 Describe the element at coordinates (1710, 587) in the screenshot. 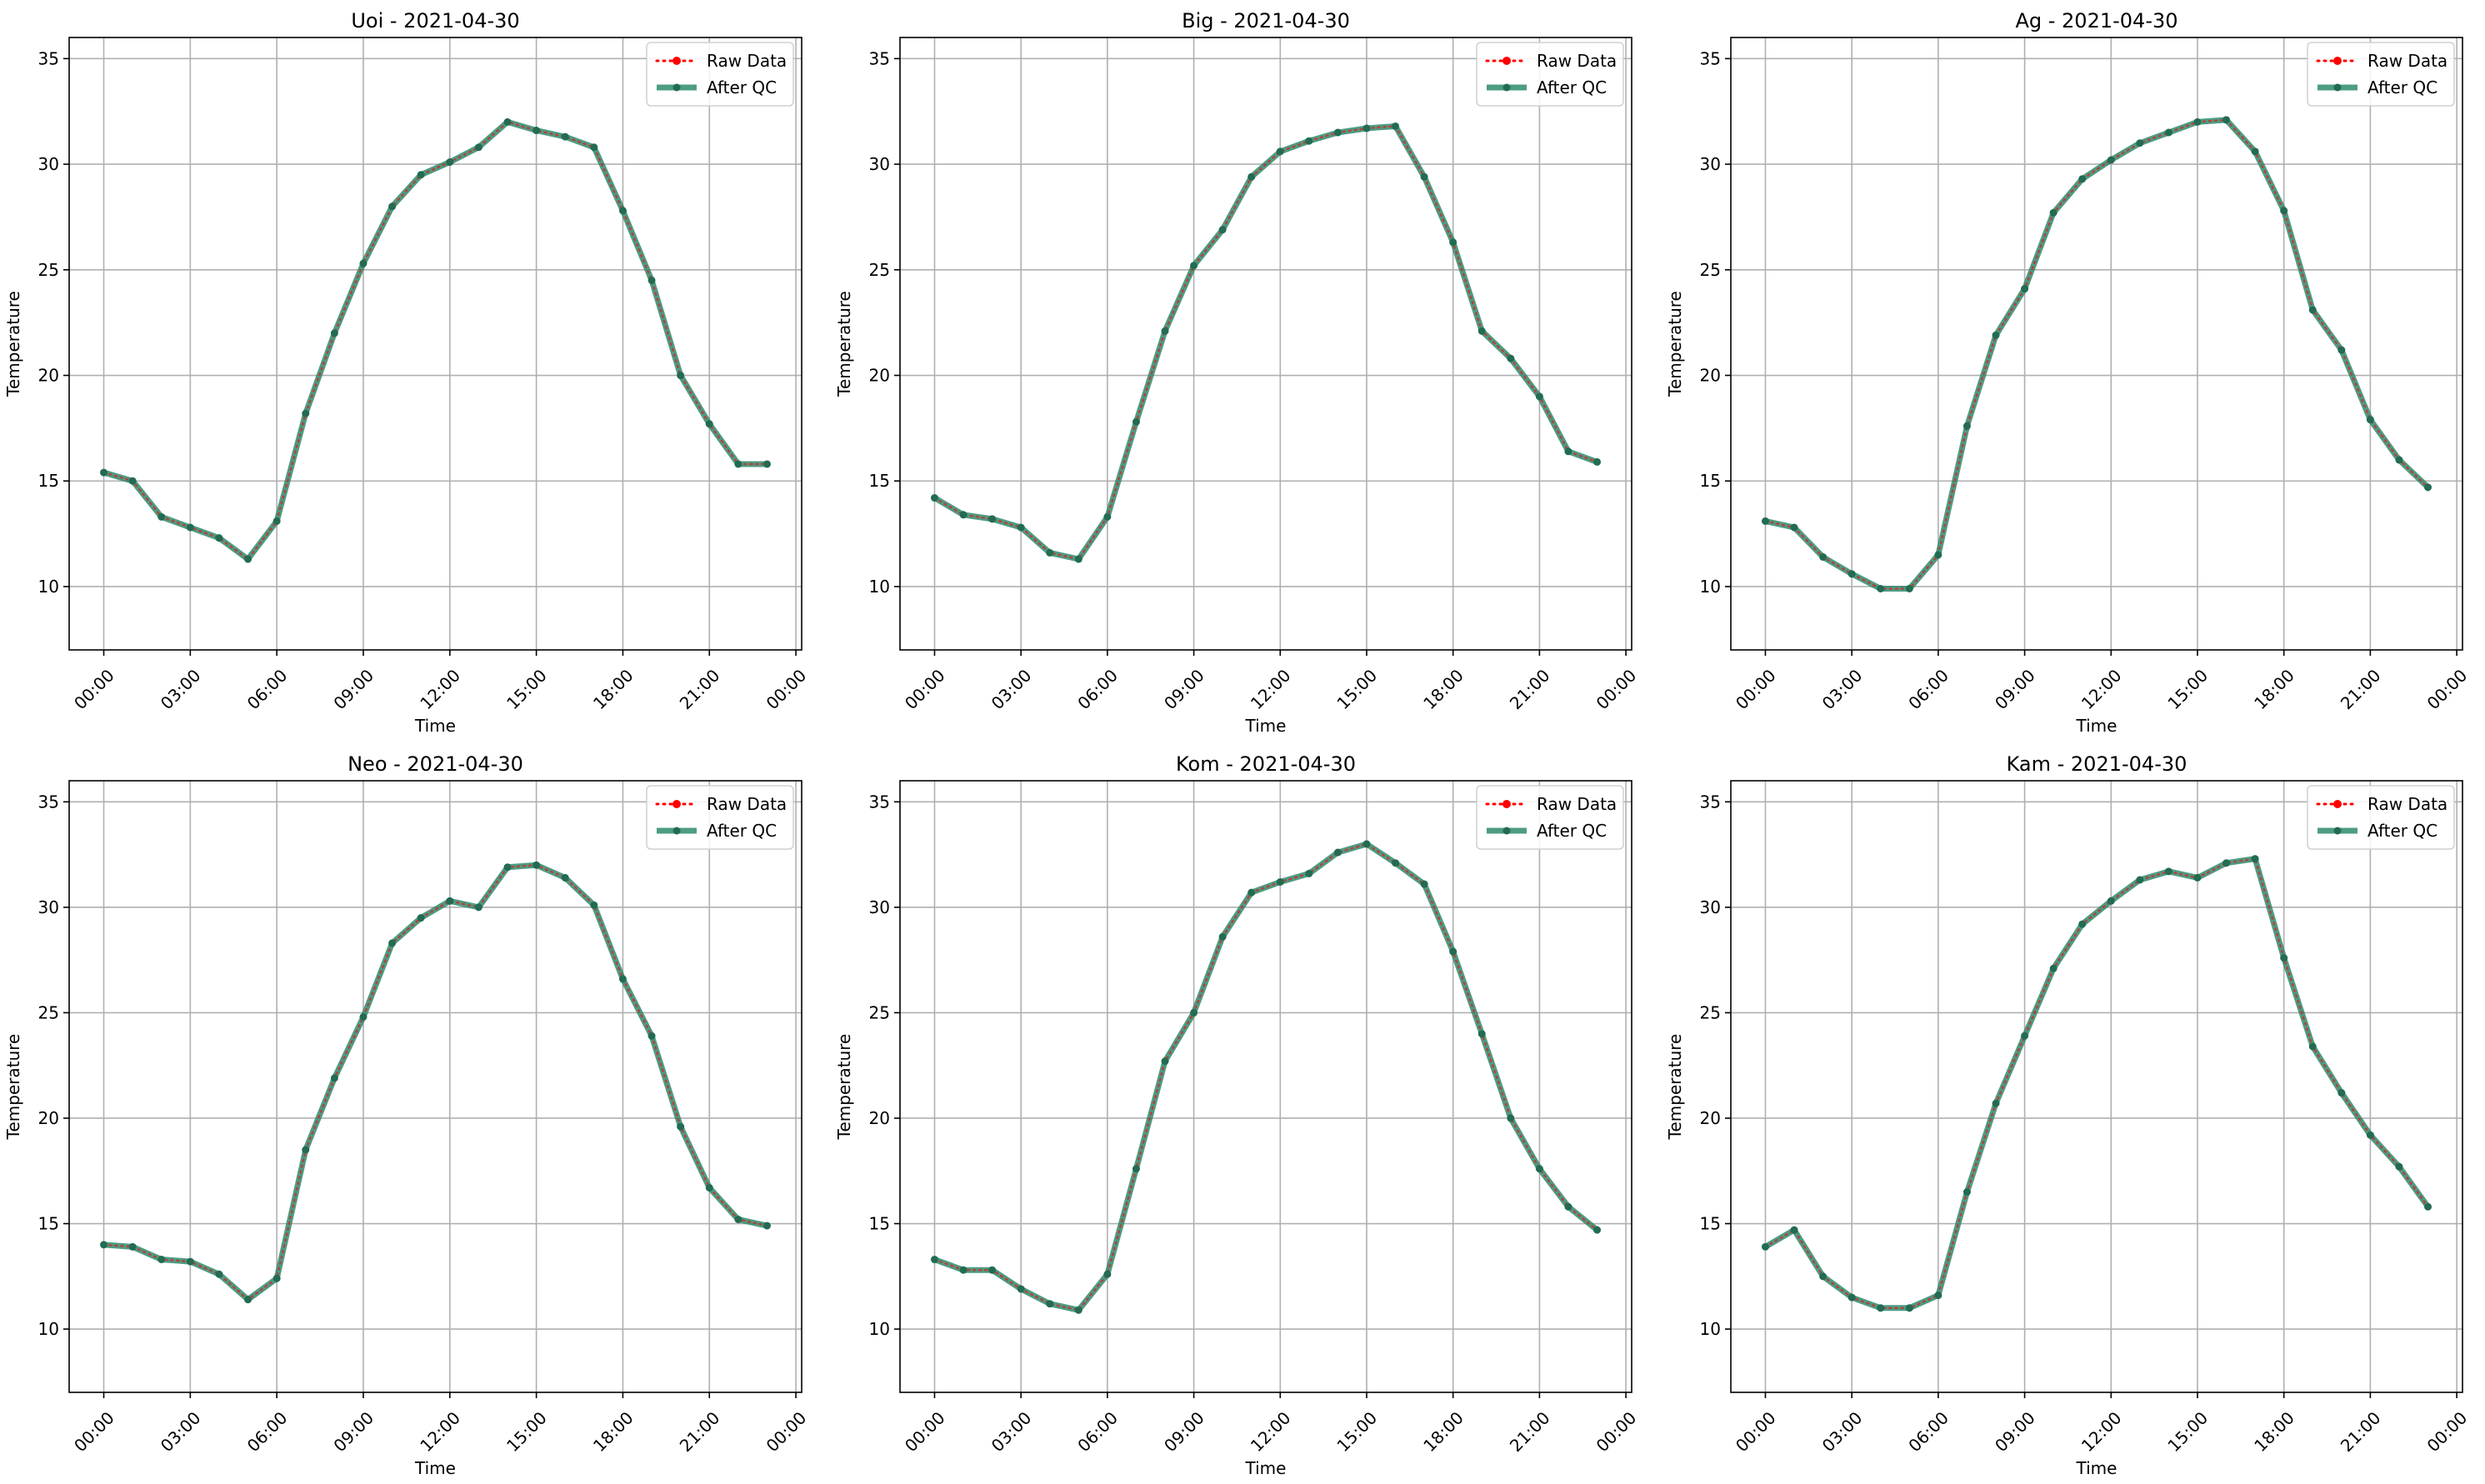

I see `y-tick-label: 10` at that location.